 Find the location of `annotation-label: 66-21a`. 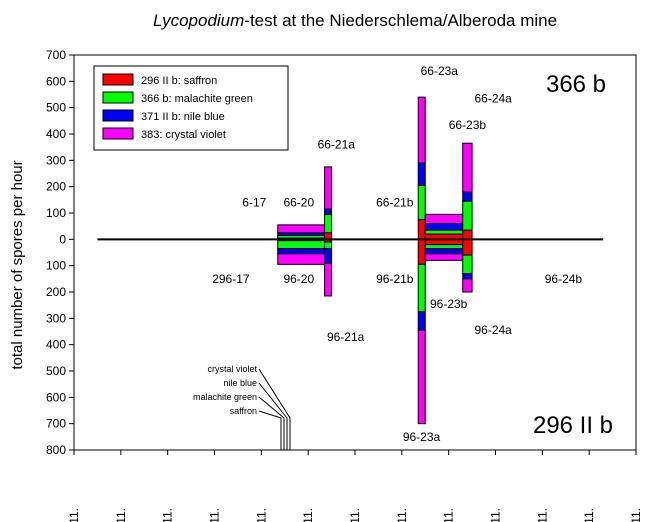

annotation-label: 66-21a is located at coordinates (337, 145).